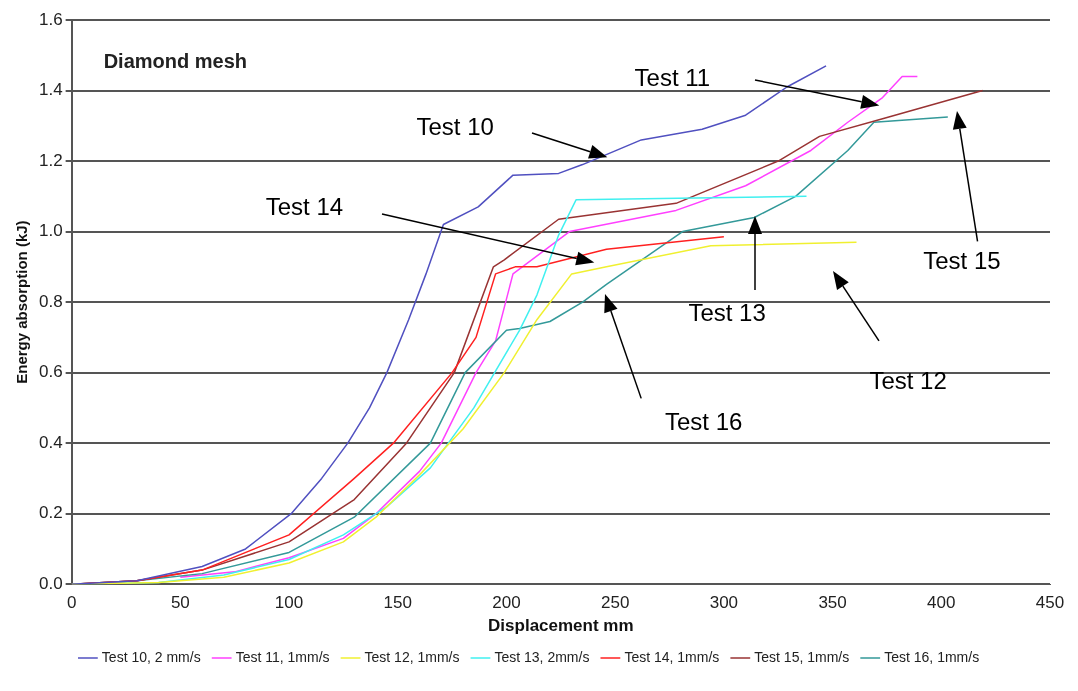 The width and height of the screenshot is (1078, 691). I want to click on y-tick-label: 1.6, so click(50, 19).